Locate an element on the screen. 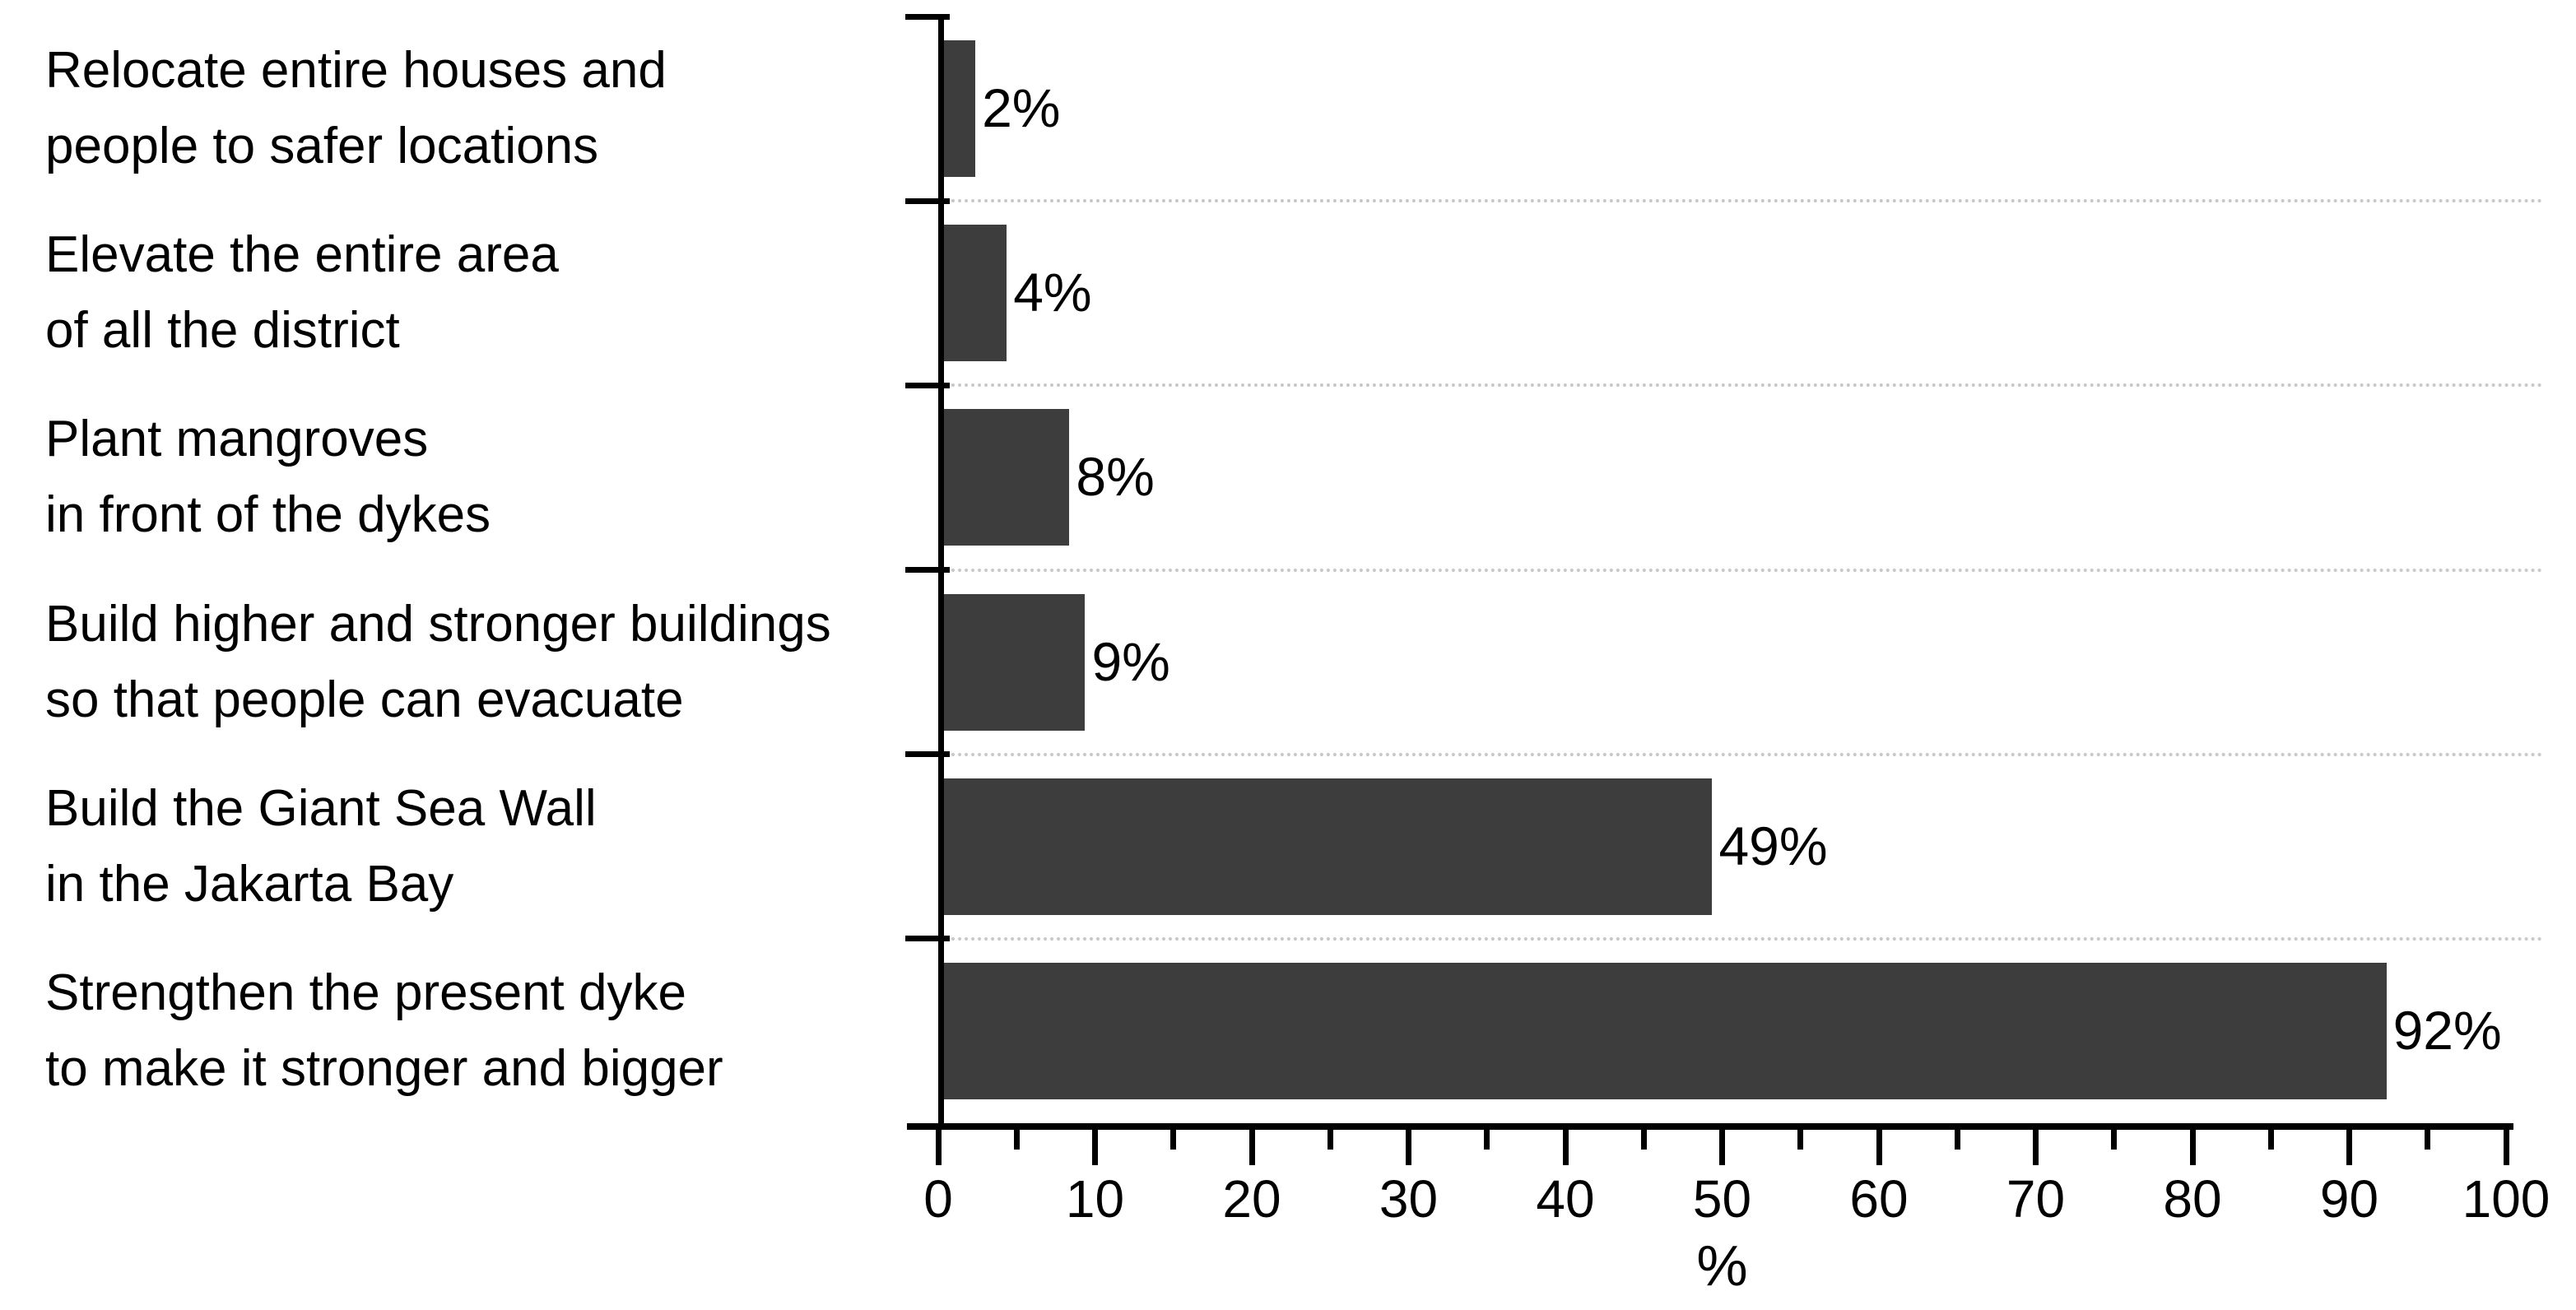 The height and width of the screenshot is (1310, 2576). chart-row: 49% is located at coordinates (1722, 847).